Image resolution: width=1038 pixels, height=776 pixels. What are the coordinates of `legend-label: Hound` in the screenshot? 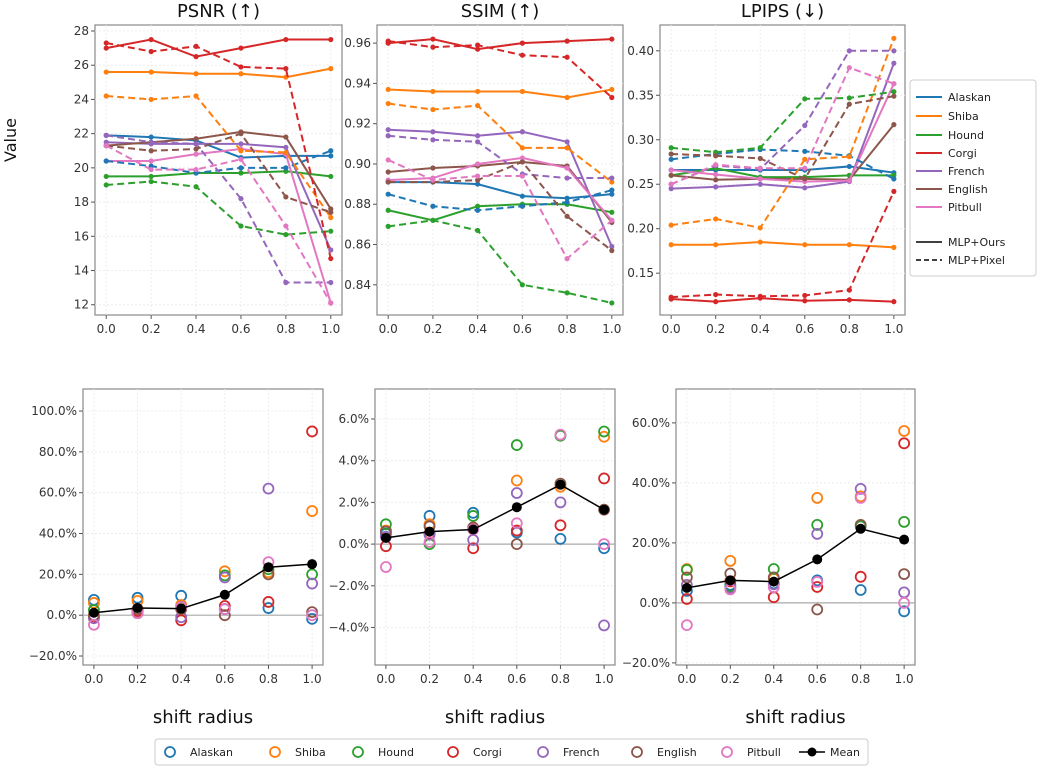 It's located at (396, 752).